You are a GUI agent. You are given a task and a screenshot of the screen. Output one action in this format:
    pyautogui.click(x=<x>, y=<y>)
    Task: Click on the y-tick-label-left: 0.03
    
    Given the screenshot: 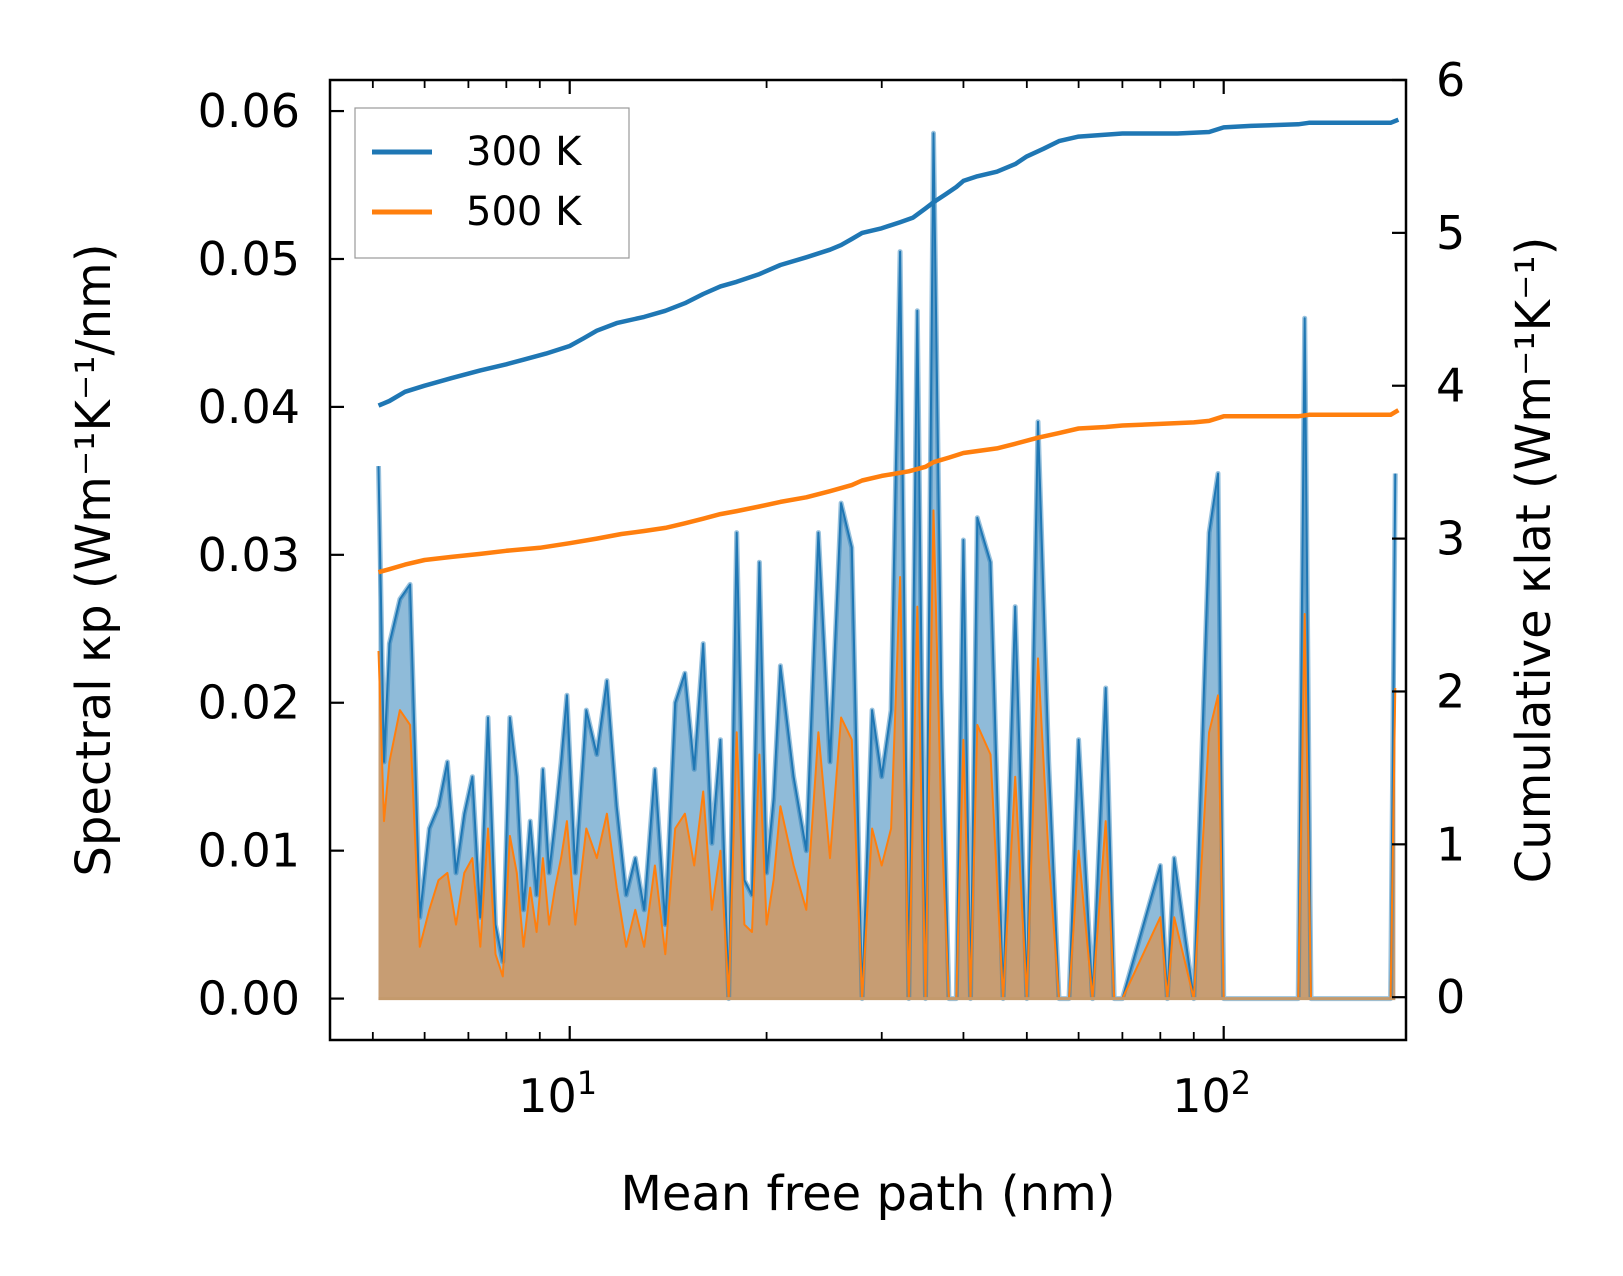 What is the action you would take?
    pyautogui.click(x=249, y=555)
    